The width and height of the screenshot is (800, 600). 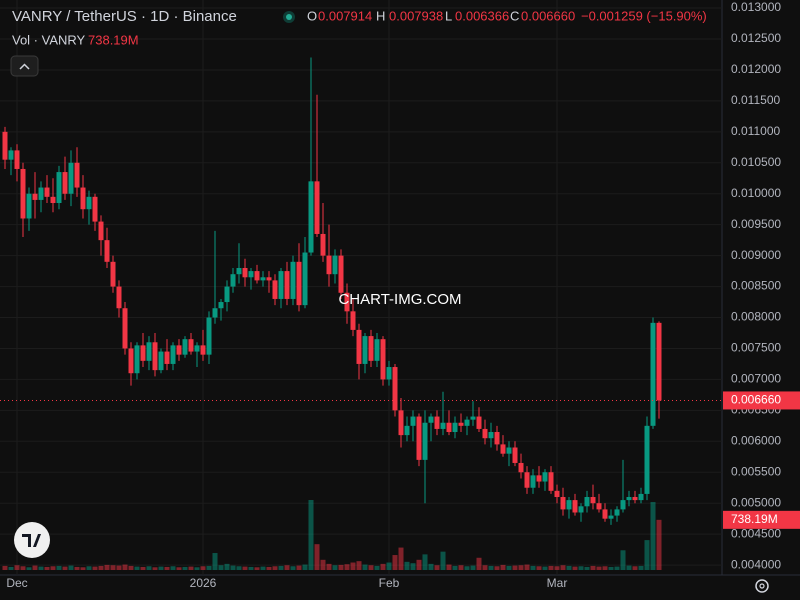 What do you see at coordinates (761, 400) in the screenshot?
I see `last-price-tag` at bounding box center [761, 400].